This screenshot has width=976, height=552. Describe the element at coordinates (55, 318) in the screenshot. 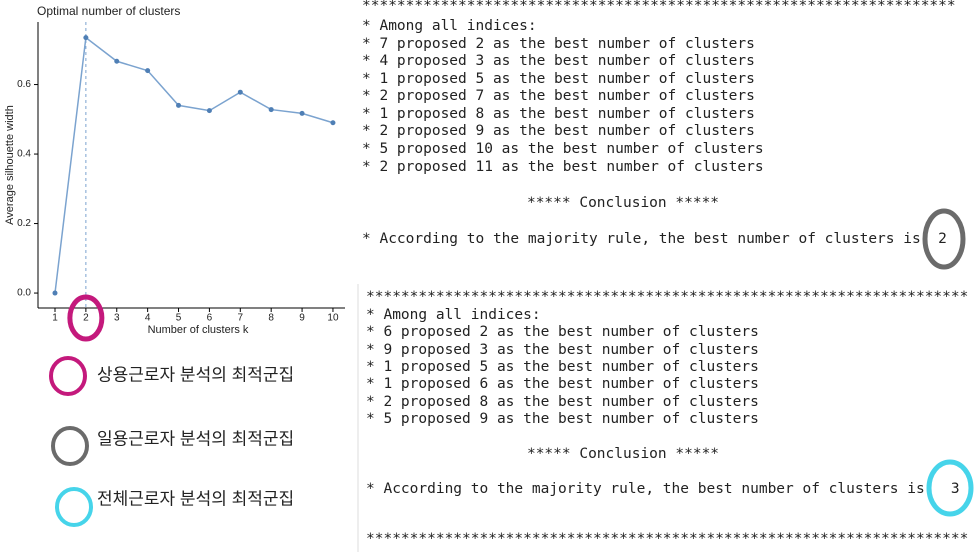

I see `x-tick-label: 1` at that location.